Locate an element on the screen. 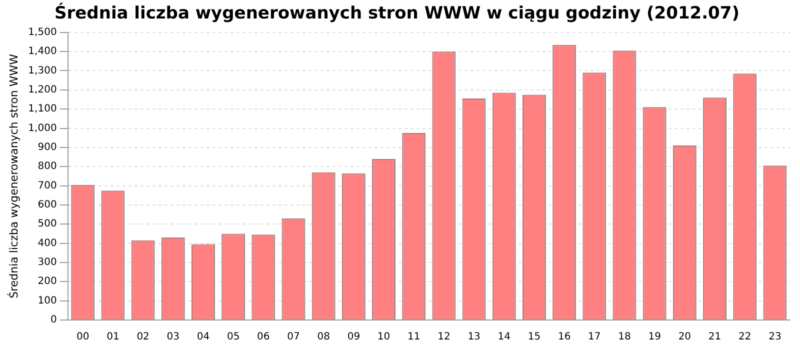  x-tick-label: 21 is located at coordinates (715, 337).